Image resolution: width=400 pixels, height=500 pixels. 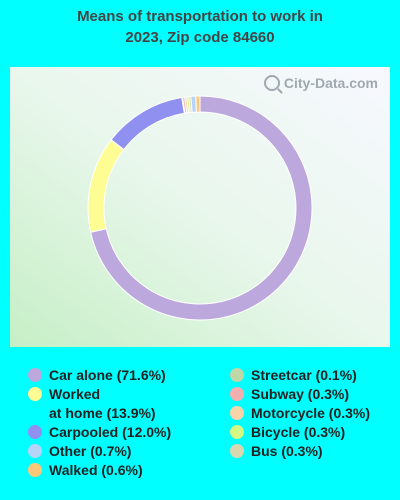 What do you see at coordinates (298, 432) in the screenshot?
I see `legend-label-8: Bicycle (0.3%)` at bounding box center [298, 432].